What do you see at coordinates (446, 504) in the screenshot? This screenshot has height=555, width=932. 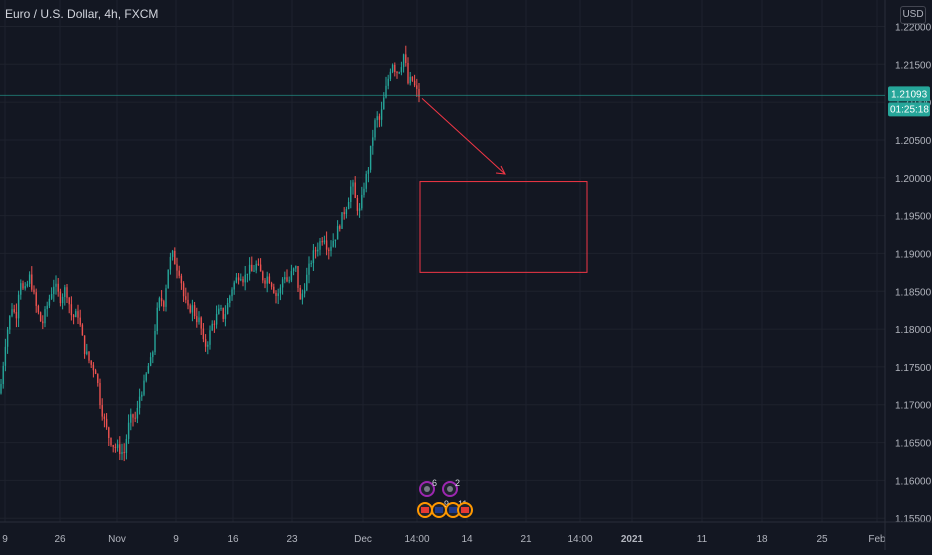 I see `event-count: 9` at bounding box center [446, 504].